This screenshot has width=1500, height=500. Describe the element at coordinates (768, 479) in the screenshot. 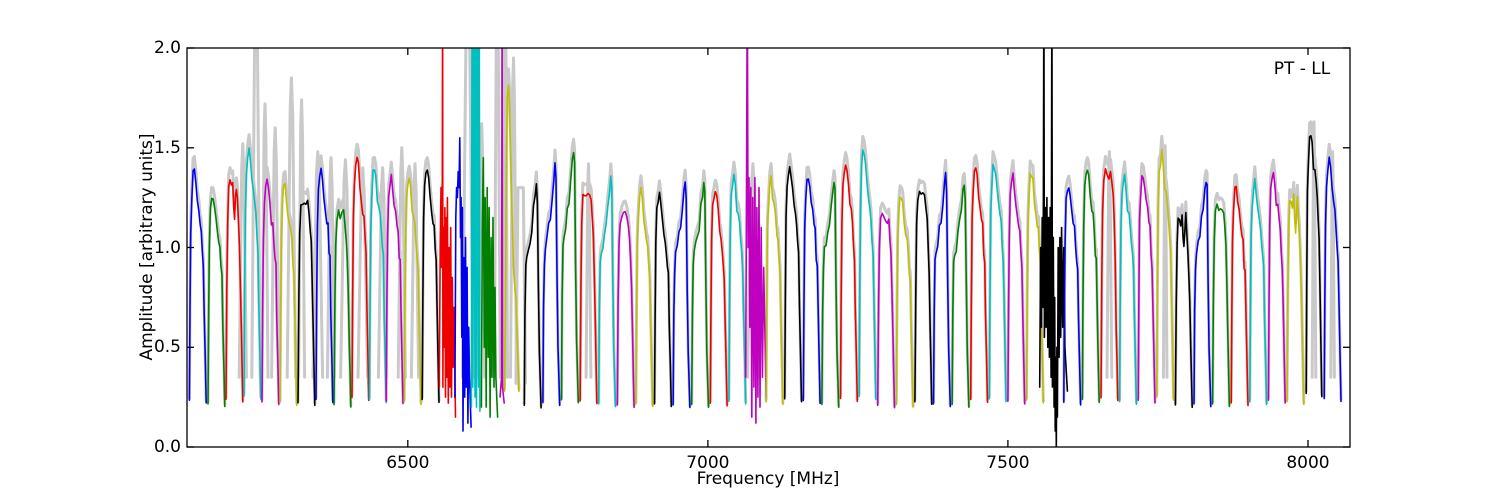

I see `x-axis-label: Frequency [MHz]` at that location.